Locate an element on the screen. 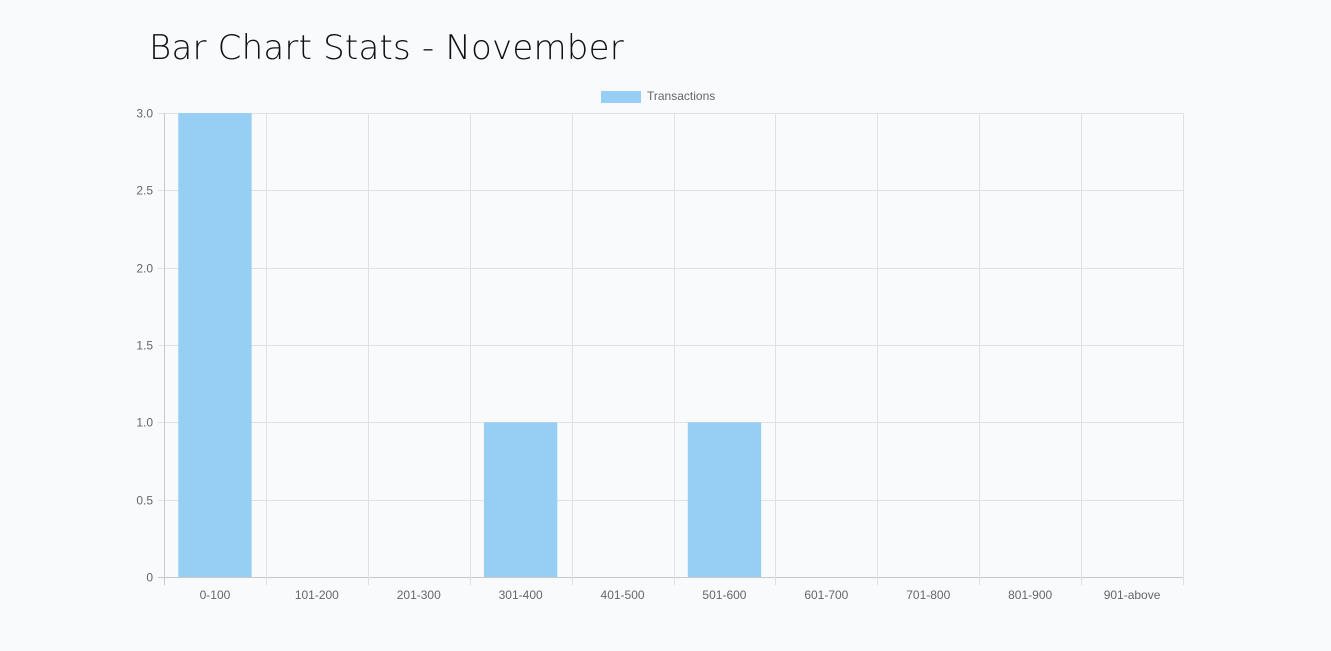  x-tick-label: 301-400 is located at coordinates (521, 595).